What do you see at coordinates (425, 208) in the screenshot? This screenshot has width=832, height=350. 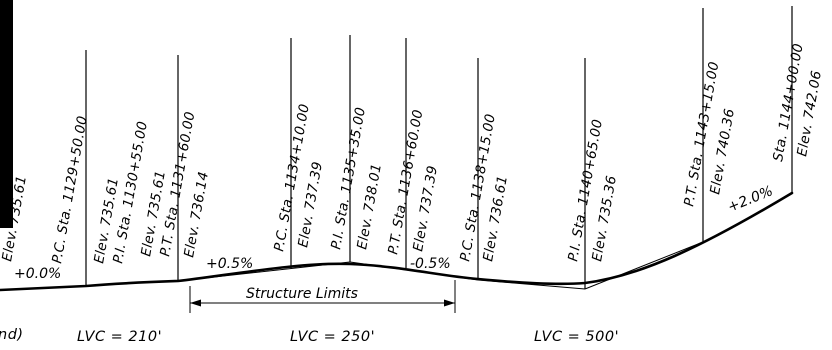 I see `label-elev-6: Elev. 737.39` at bounding box center [425, 208].